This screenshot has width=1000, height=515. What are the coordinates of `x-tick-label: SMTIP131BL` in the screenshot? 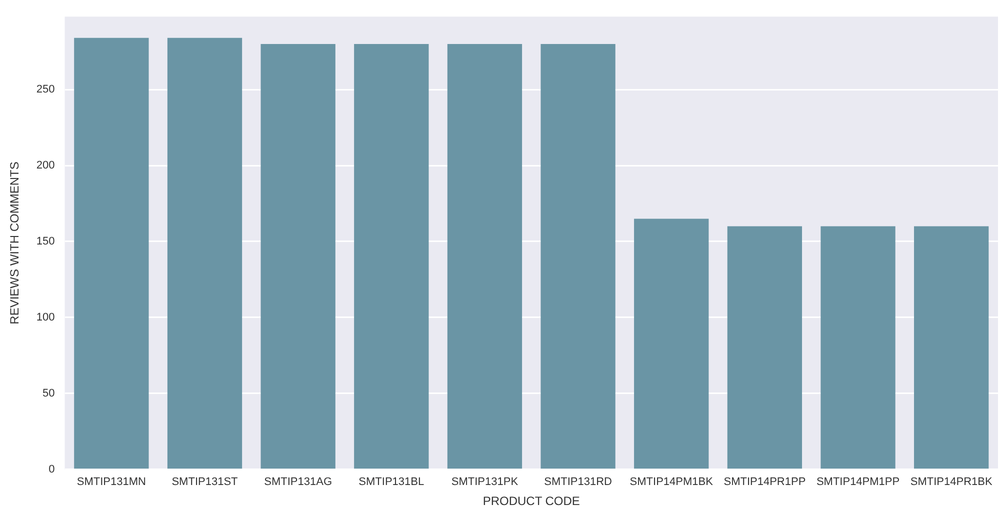 It's located at (391, 482).